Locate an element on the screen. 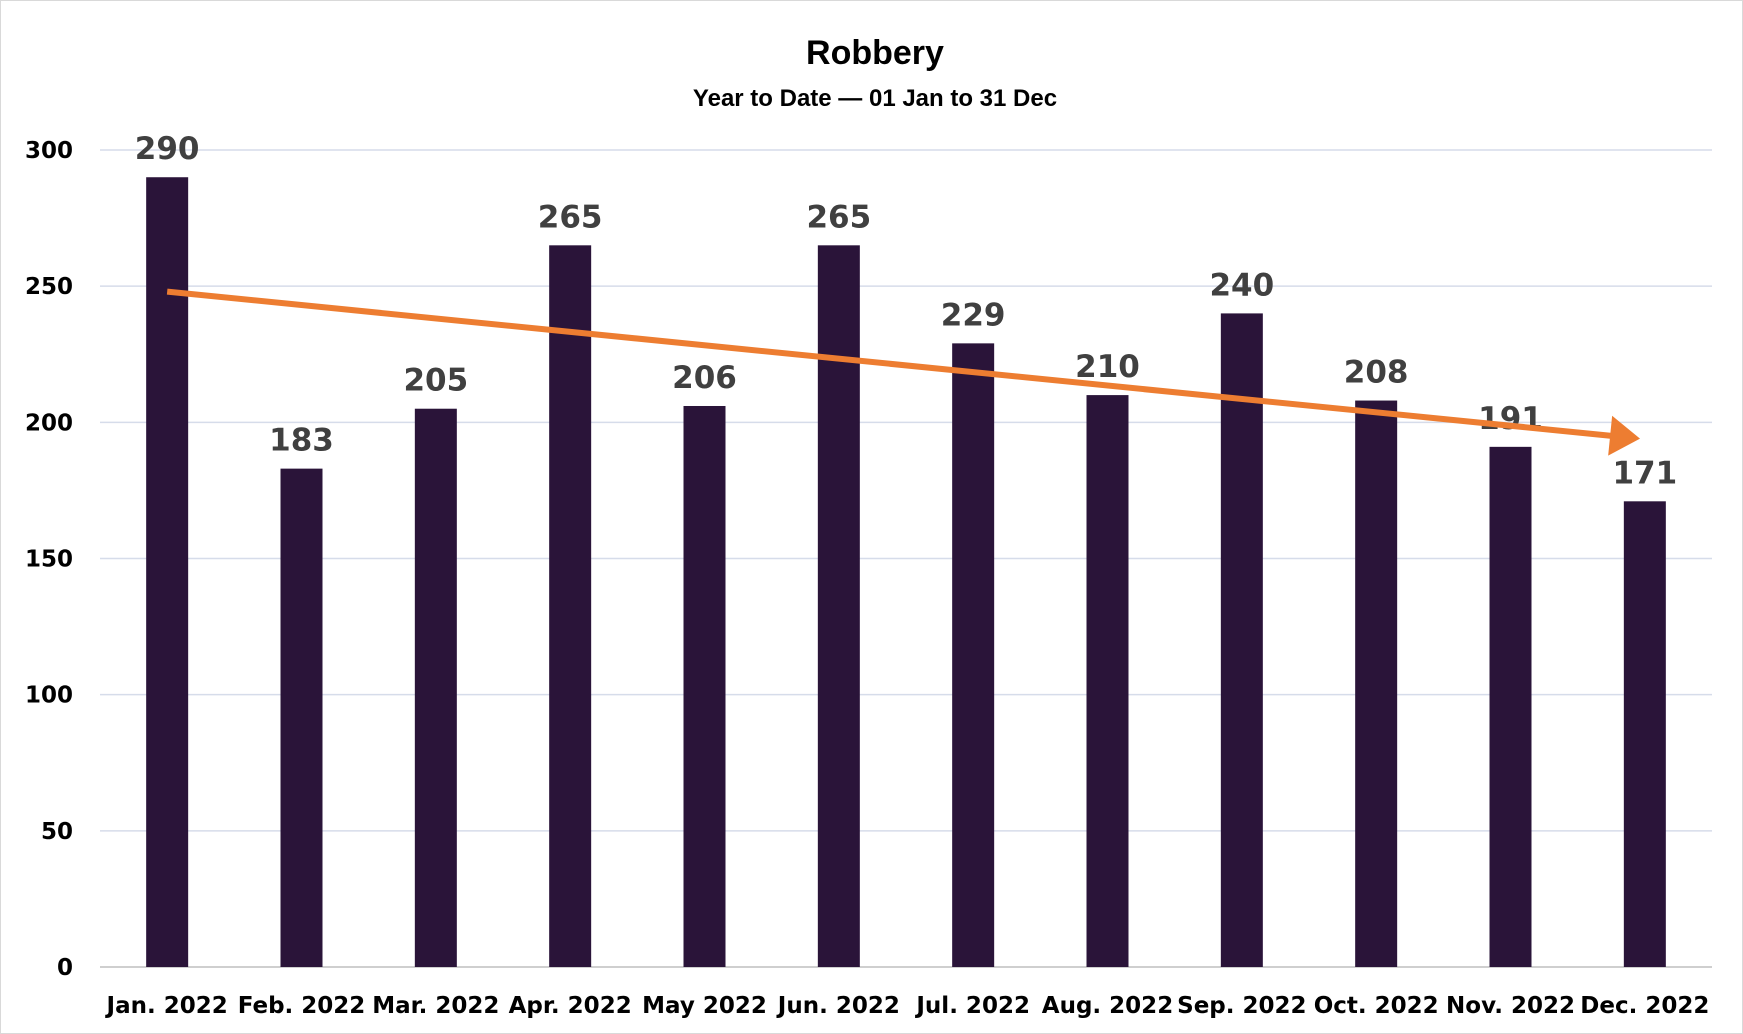 Image resolution: width=1743 pixels, height=1034 pixels. x-tick-label: Jun. 2022 is located at coordinates (838, 1006).